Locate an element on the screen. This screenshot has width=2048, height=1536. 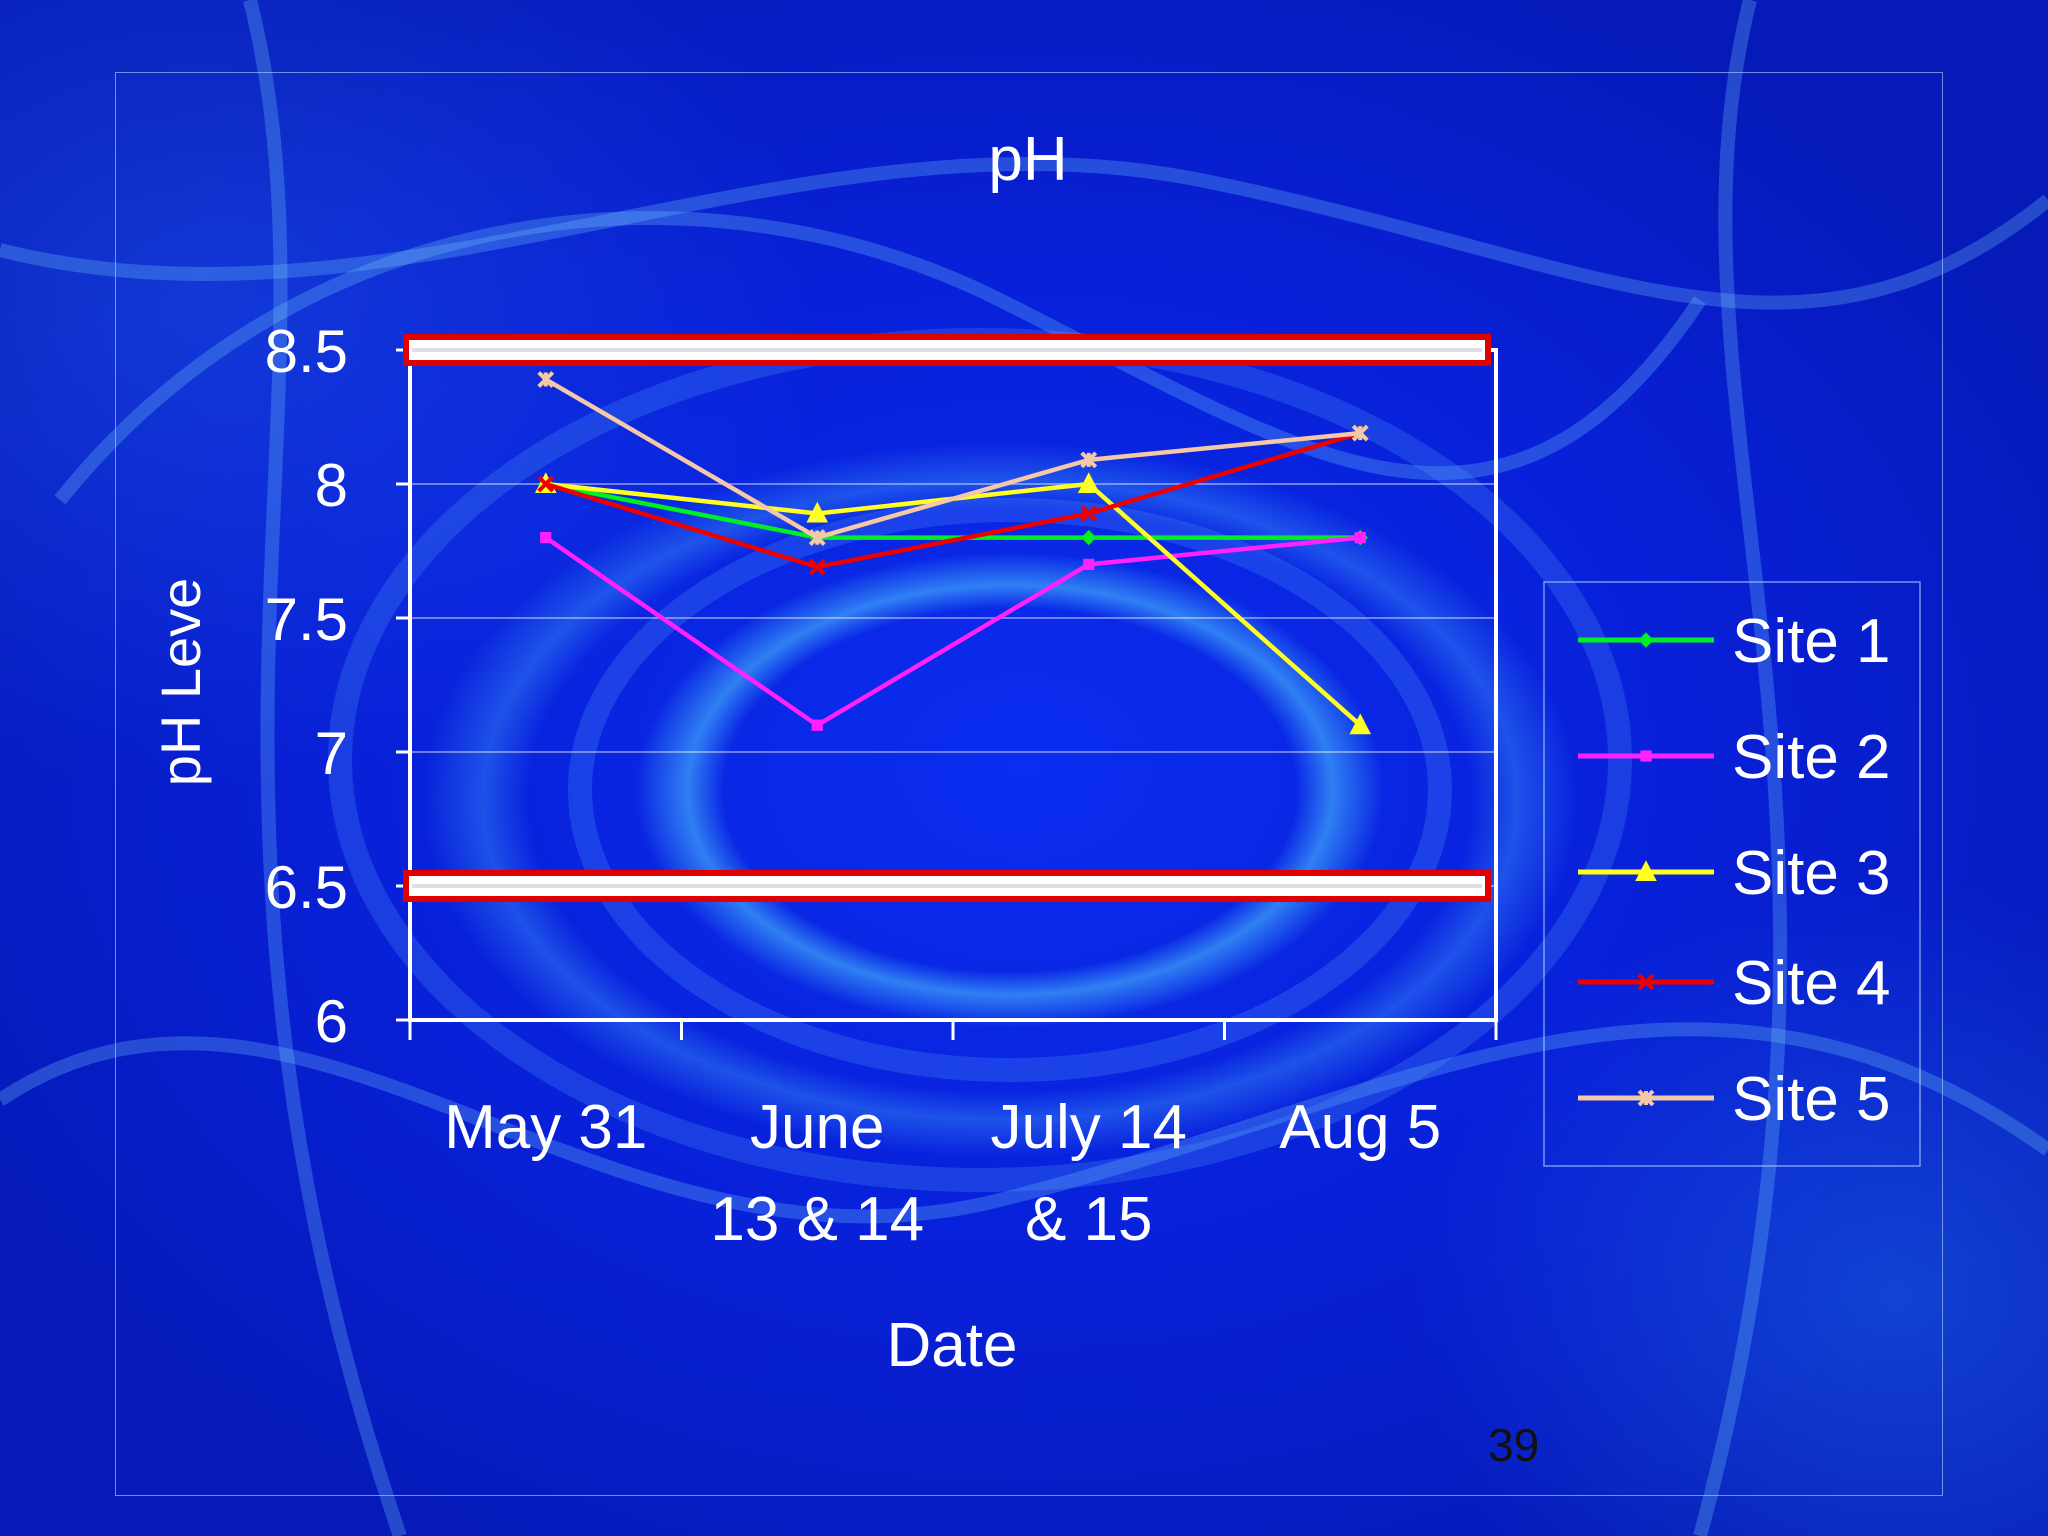
y-tick-label: 7 is located at coordinates (331, 753).